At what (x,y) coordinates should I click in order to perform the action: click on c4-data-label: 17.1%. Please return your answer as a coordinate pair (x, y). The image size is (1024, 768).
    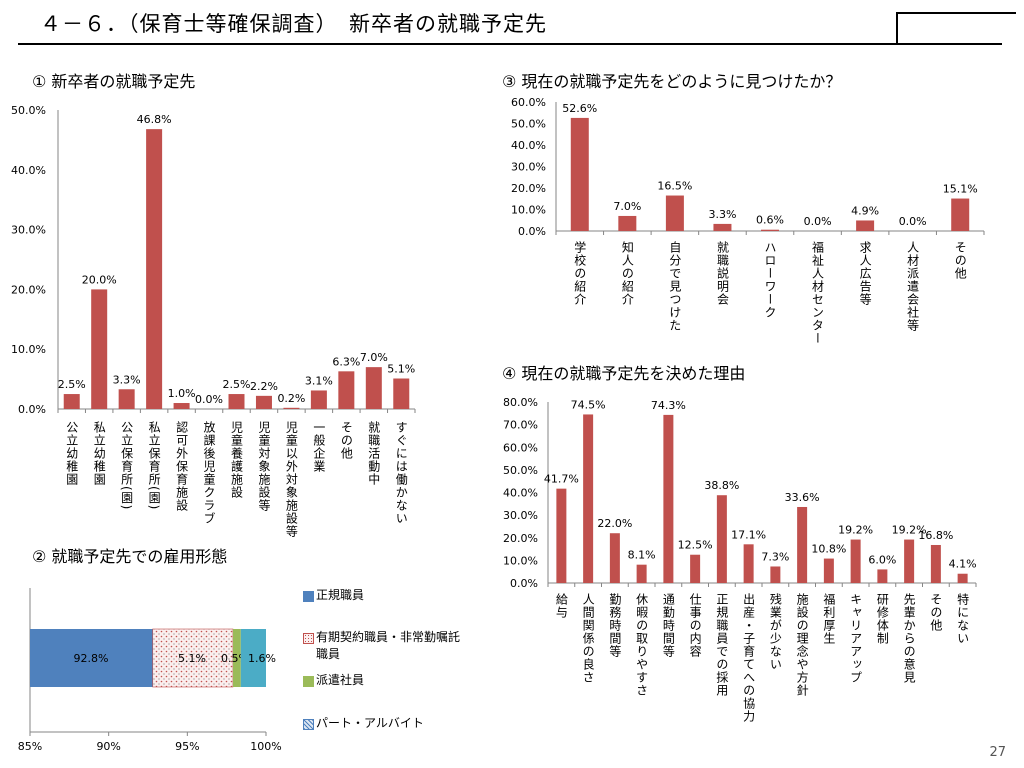
    Looking at the image, I should click on (748, 534).